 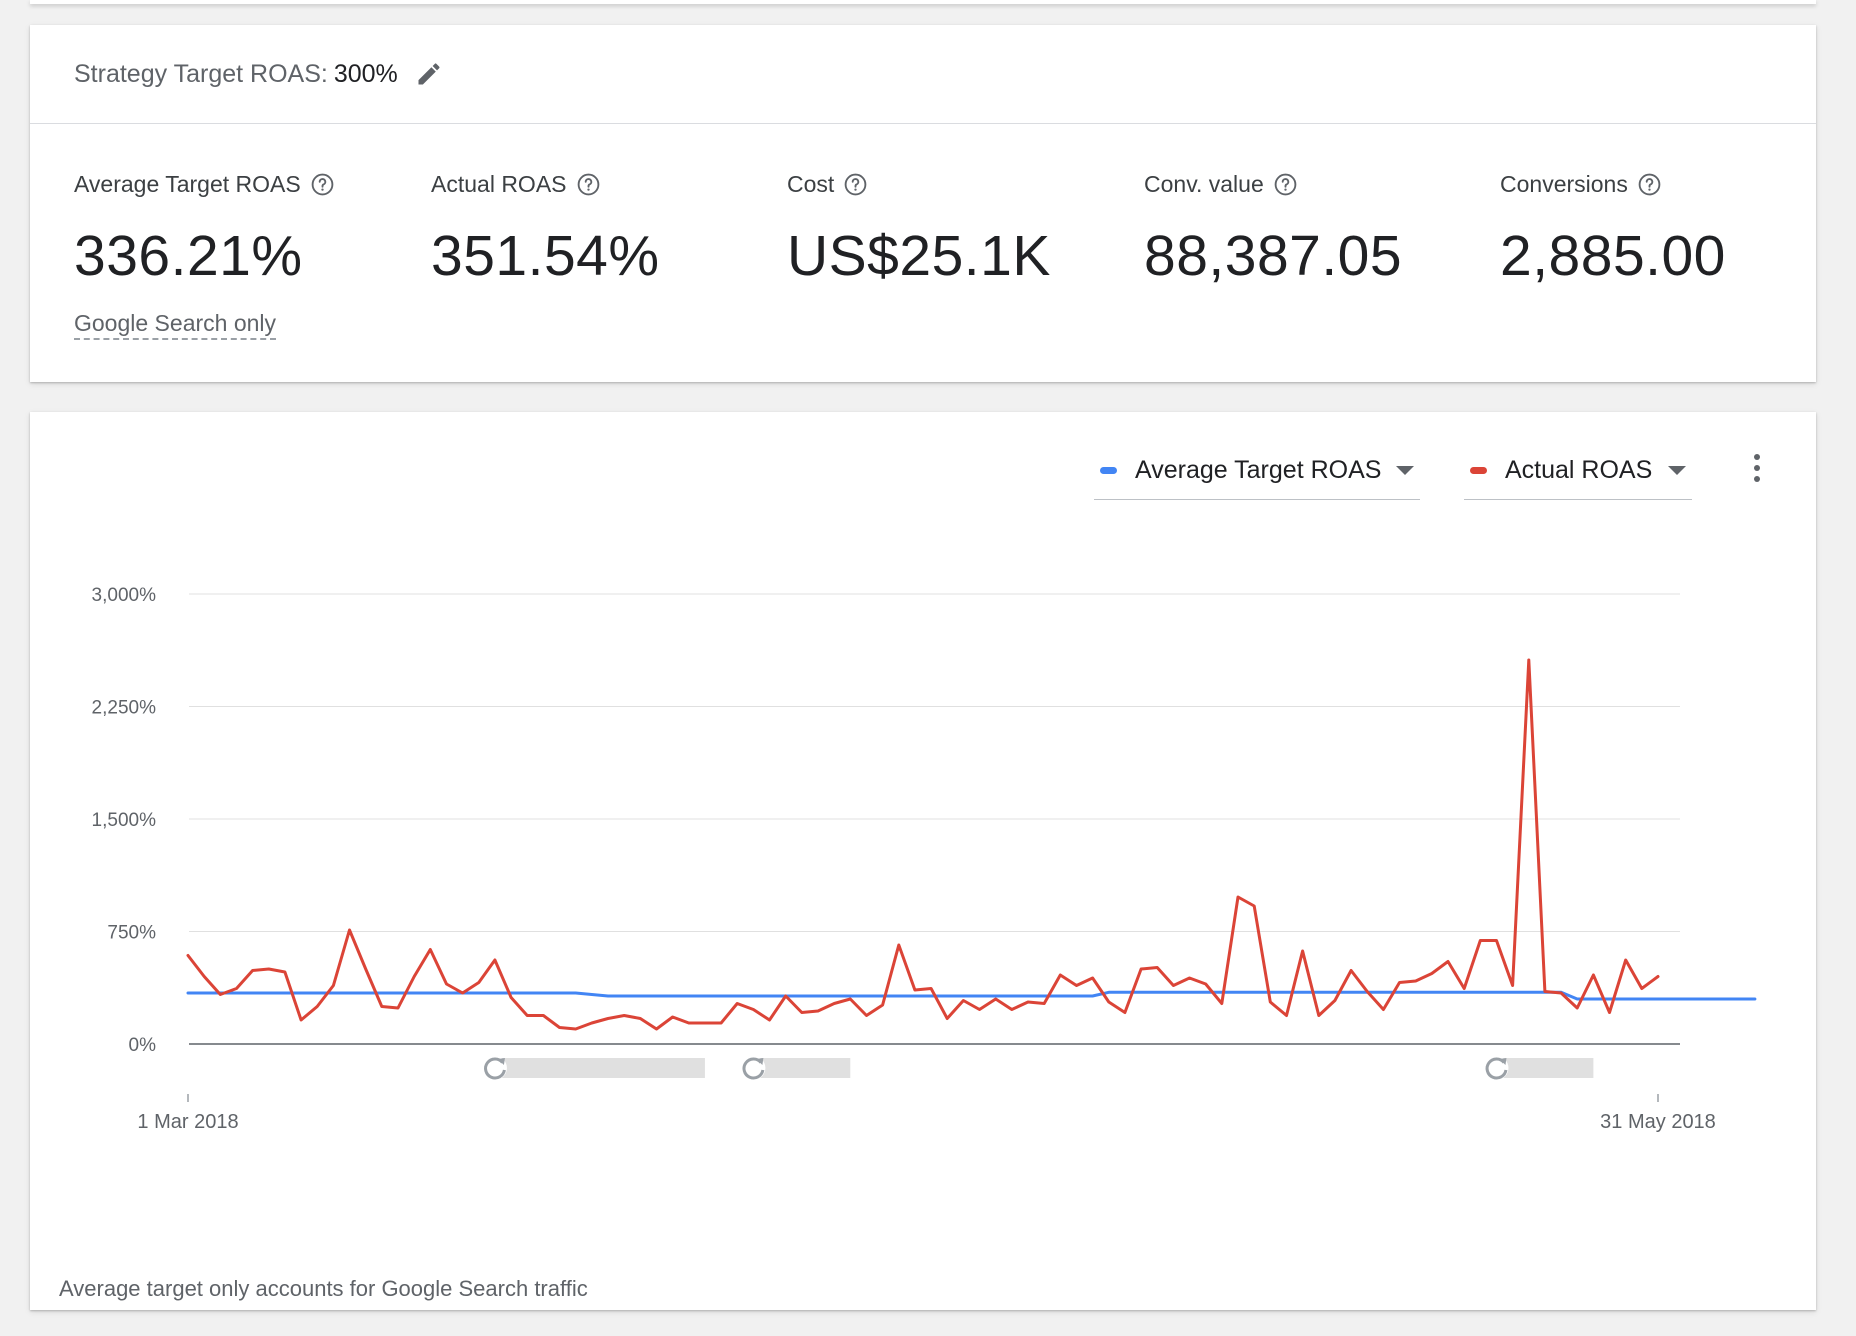 I want to click on metric-value: 351.54%, so click(x=545, y=256).